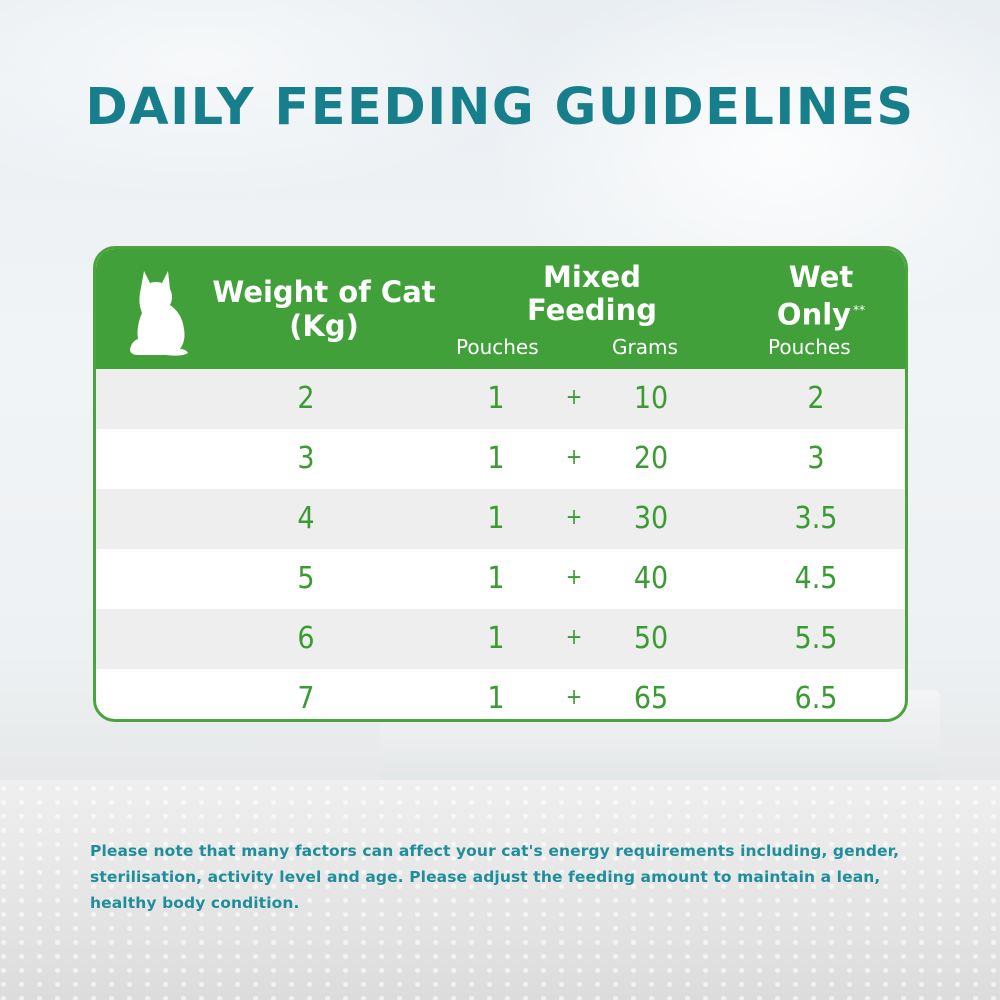 Image resolution: width=1000 pixels, height=1000 pixels. What do you see at coordinates (324, 326) in the screenshot?
I see `header-weight-unit: (Kg)` at bounding box center [324, 326].